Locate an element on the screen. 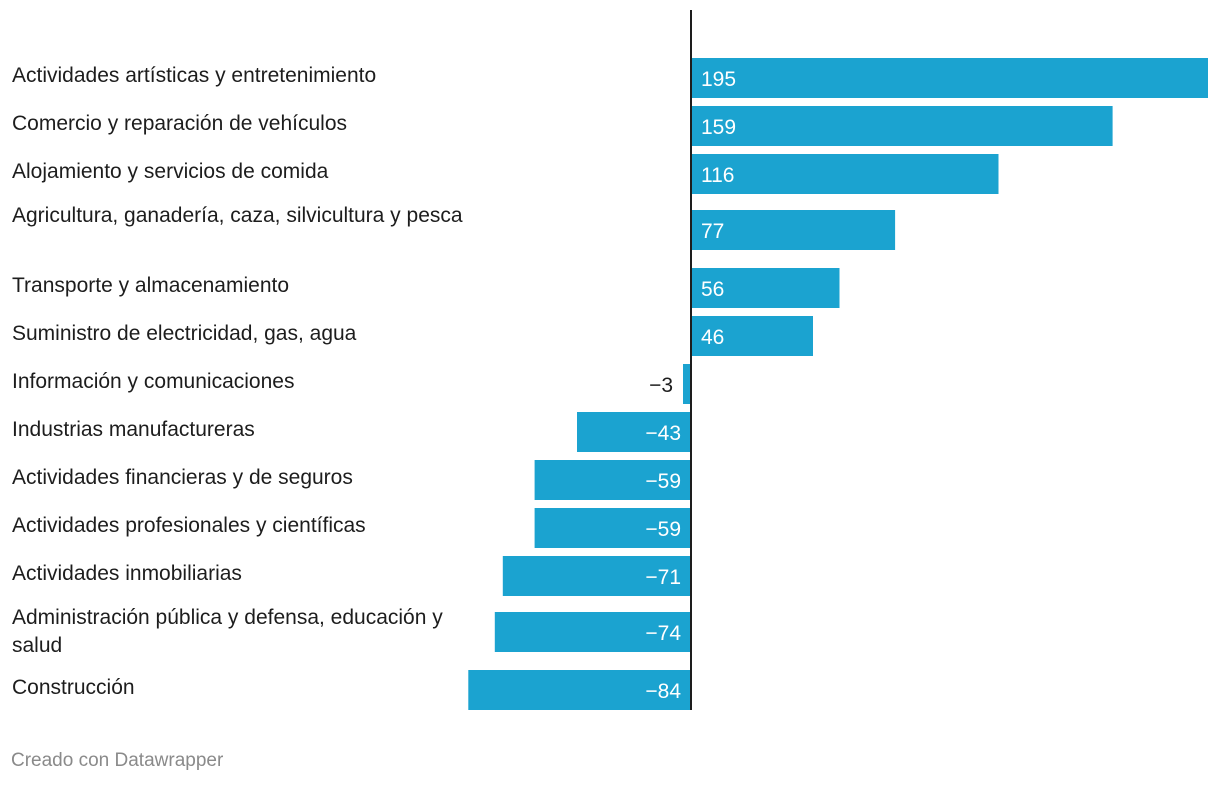 The image size is (1220, 786). value-label-12: −84 is located at coordinates (663, 691).